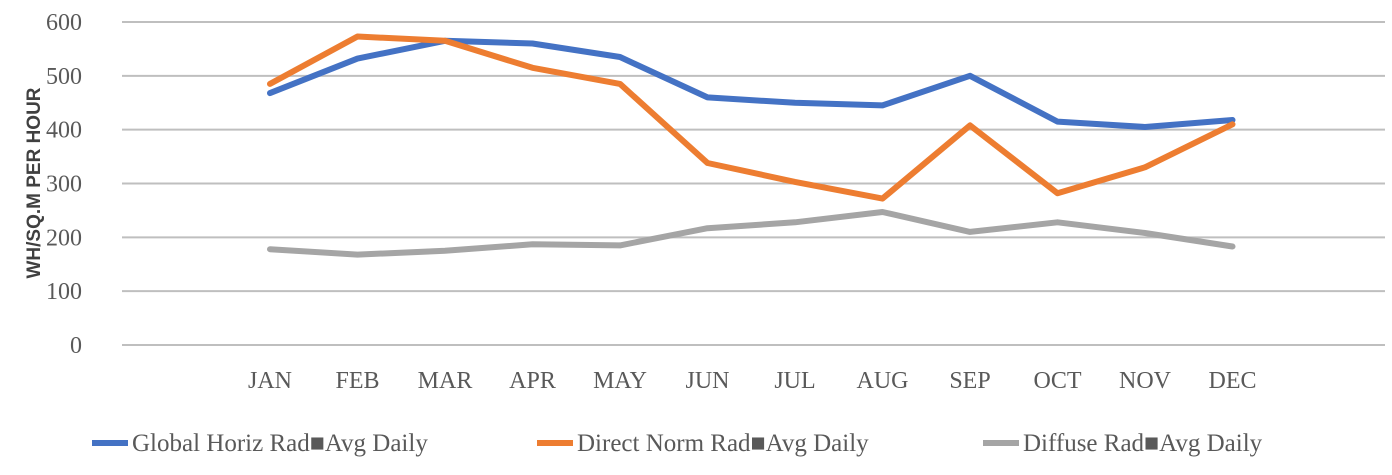 Image resolution: width=1392 pixels, height=475 pixels. I want to click on y-tick-label: 0, so click(76, 346).